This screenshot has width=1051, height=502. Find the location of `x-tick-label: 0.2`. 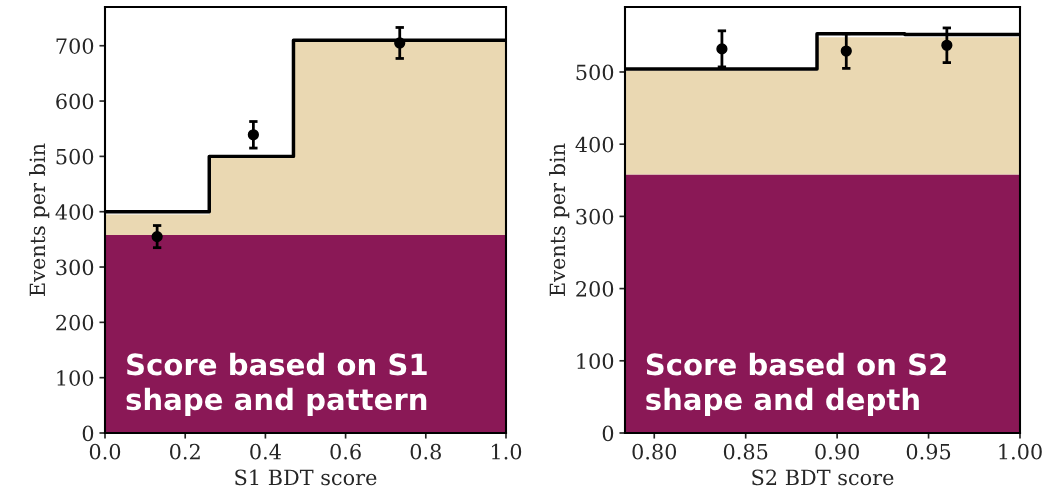

x-tick-label: 0.2 is located at coordinates (185, 451).